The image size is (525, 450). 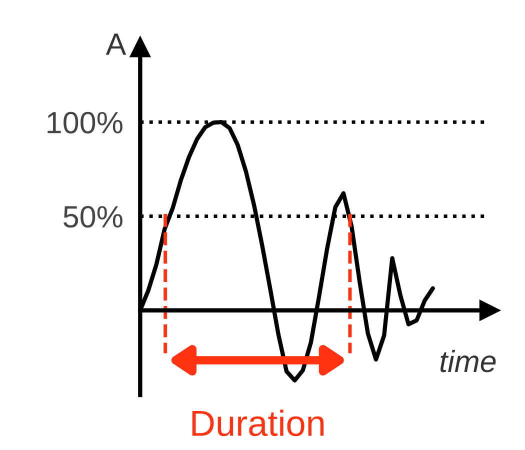 What do you see at coordinates (93, 217) in the screenshot?
I see `y-tick-label: 50%` at bounding box center [93, 217].